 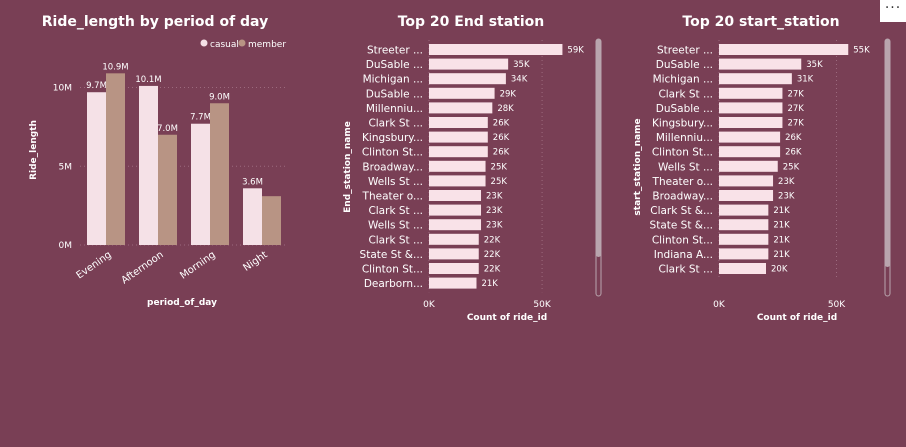 What do you see at coordinates (93, 265) in the screenshot?
I see `x-tick-label: Evening` at bounding box center [93, 265].